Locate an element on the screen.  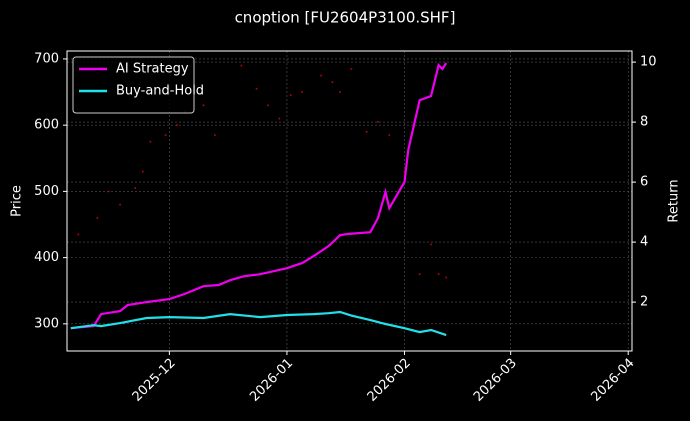
x-tick-label: 2026-03 is located at coordinates (495, 380).